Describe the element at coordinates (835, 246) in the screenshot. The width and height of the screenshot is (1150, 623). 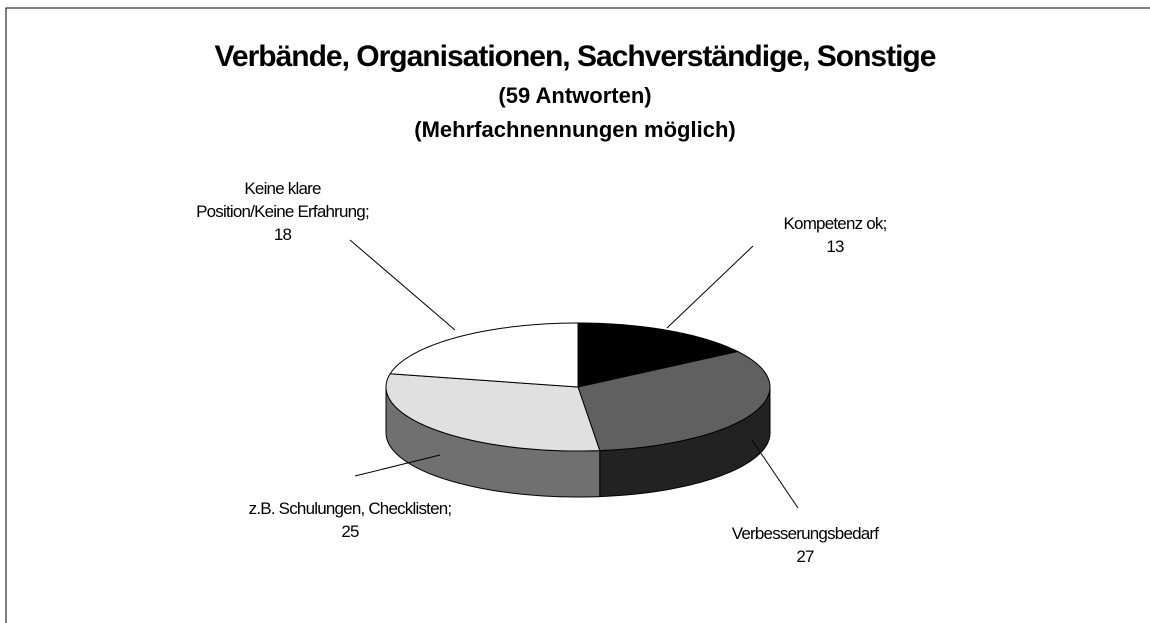
I see `value-label: 13` at that location.